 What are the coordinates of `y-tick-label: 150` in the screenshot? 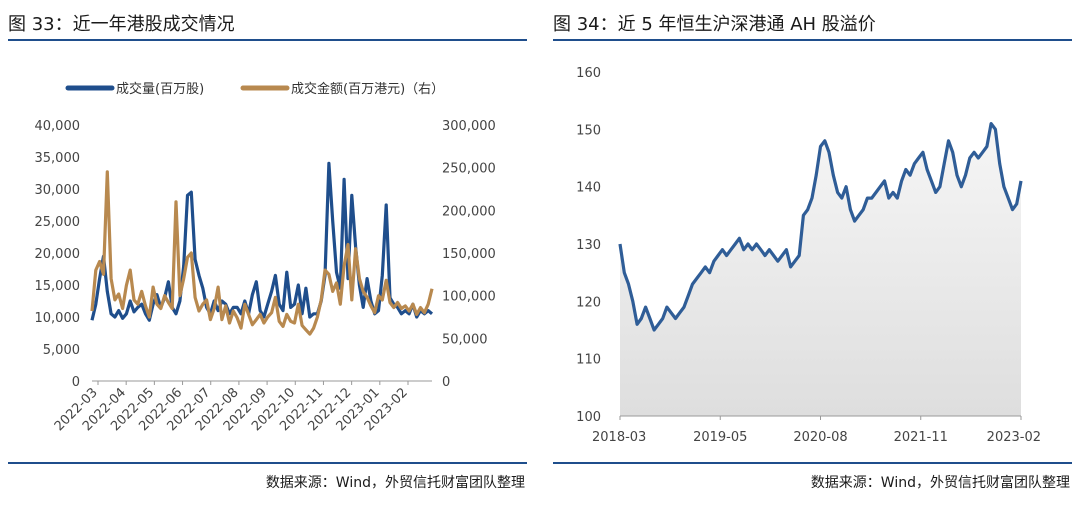 It's located at (588, 130).